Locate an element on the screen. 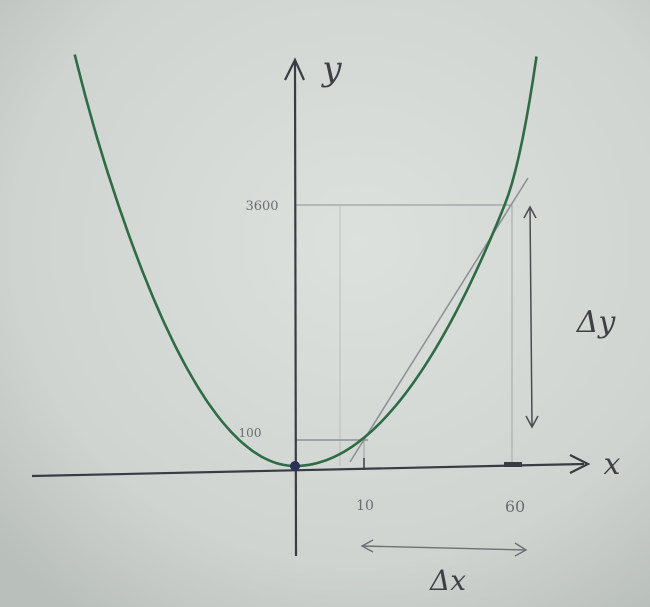 Image resolution: width=650 pixels, height=607 pixels. x-axis-label: x is located at coordinates (612, 464).